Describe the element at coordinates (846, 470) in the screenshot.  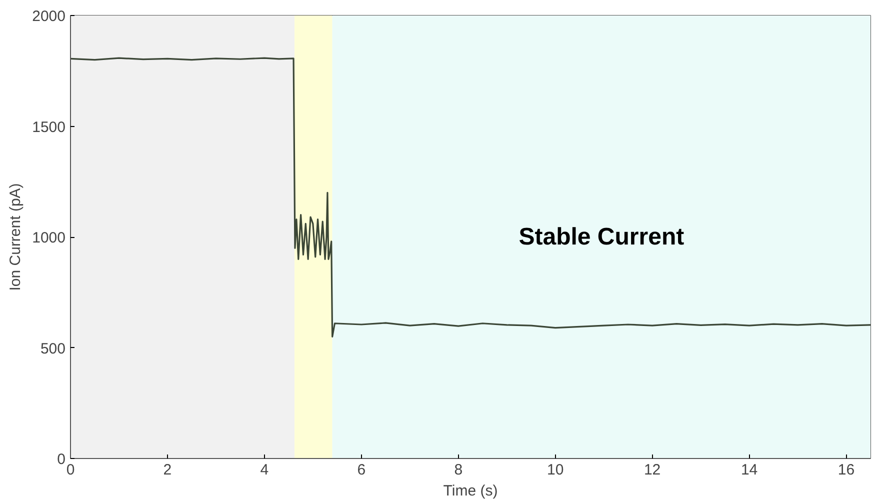
I see `x-tick-label: 16` at that location.